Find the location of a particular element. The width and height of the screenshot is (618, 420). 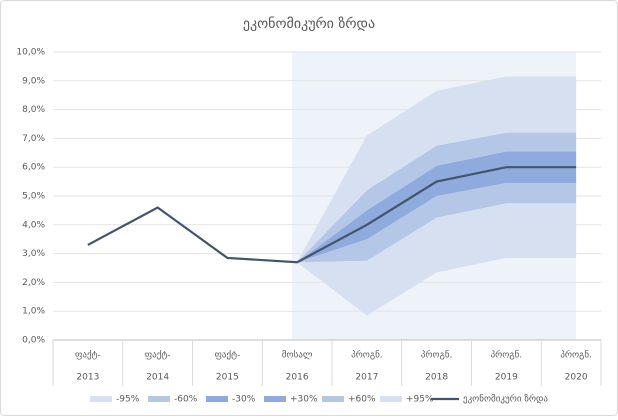

x-tick-label: 2018 is located at coordinates (436, 378).